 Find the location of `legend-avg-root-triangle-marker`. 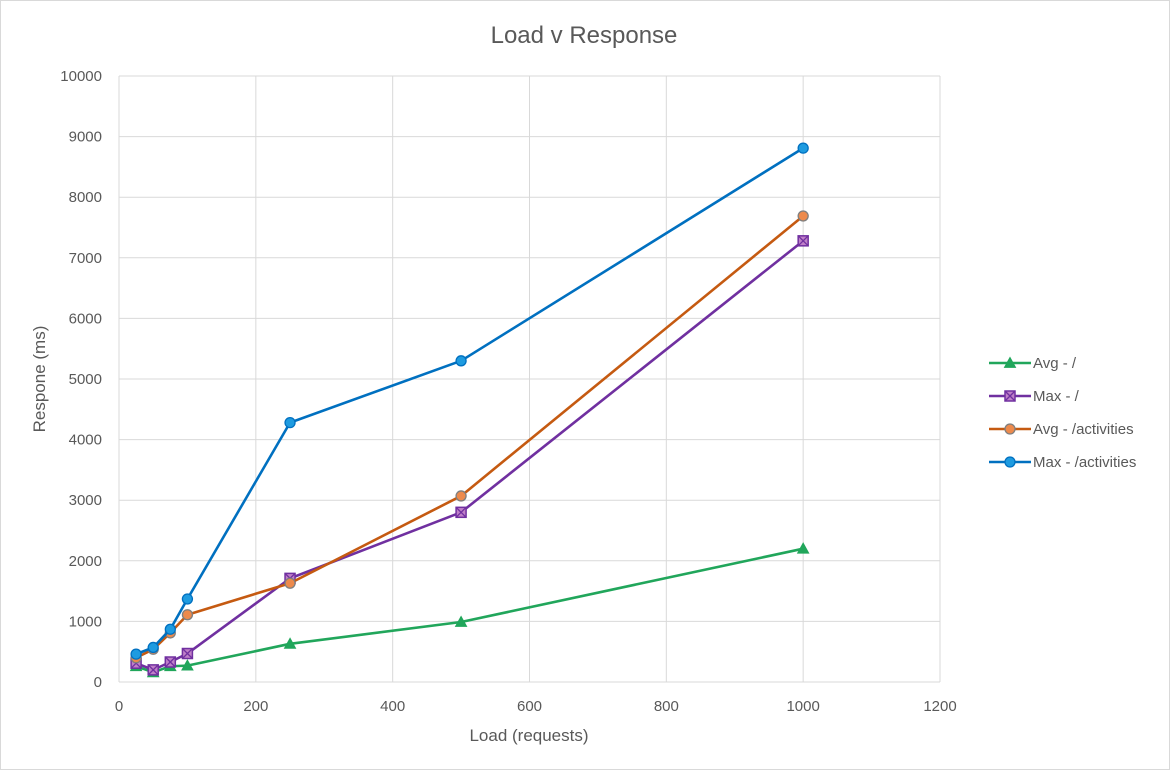

legend-avg-root-triangle-marker is located at coordinates (1010, 362).